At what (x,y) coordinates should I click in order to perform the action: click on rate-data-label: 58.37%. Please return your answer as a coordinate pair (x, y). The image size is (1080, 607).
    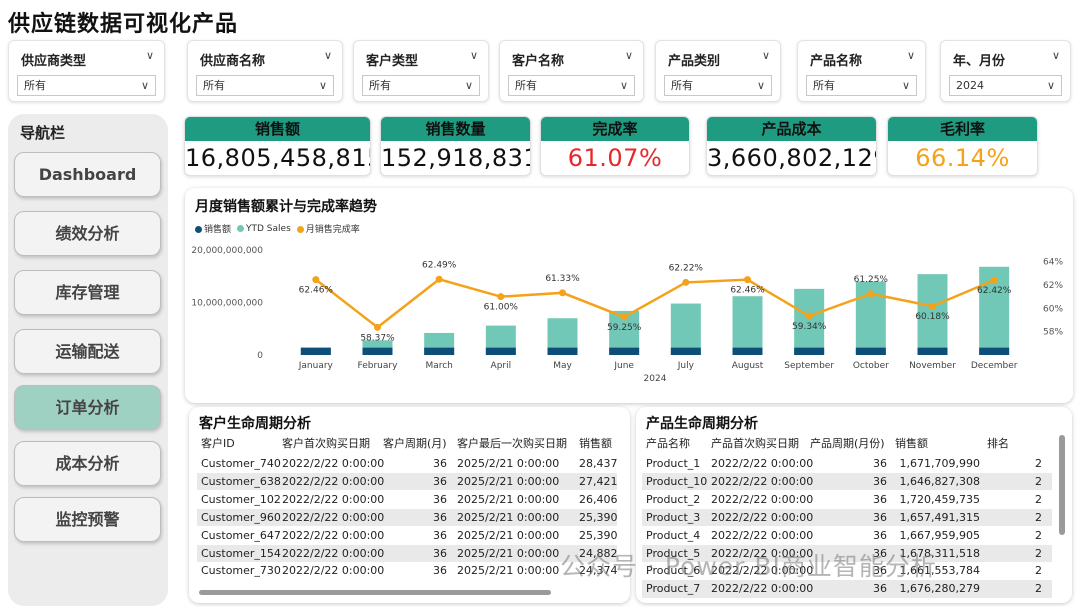
    Looking at the image, I should click on (377, 338).